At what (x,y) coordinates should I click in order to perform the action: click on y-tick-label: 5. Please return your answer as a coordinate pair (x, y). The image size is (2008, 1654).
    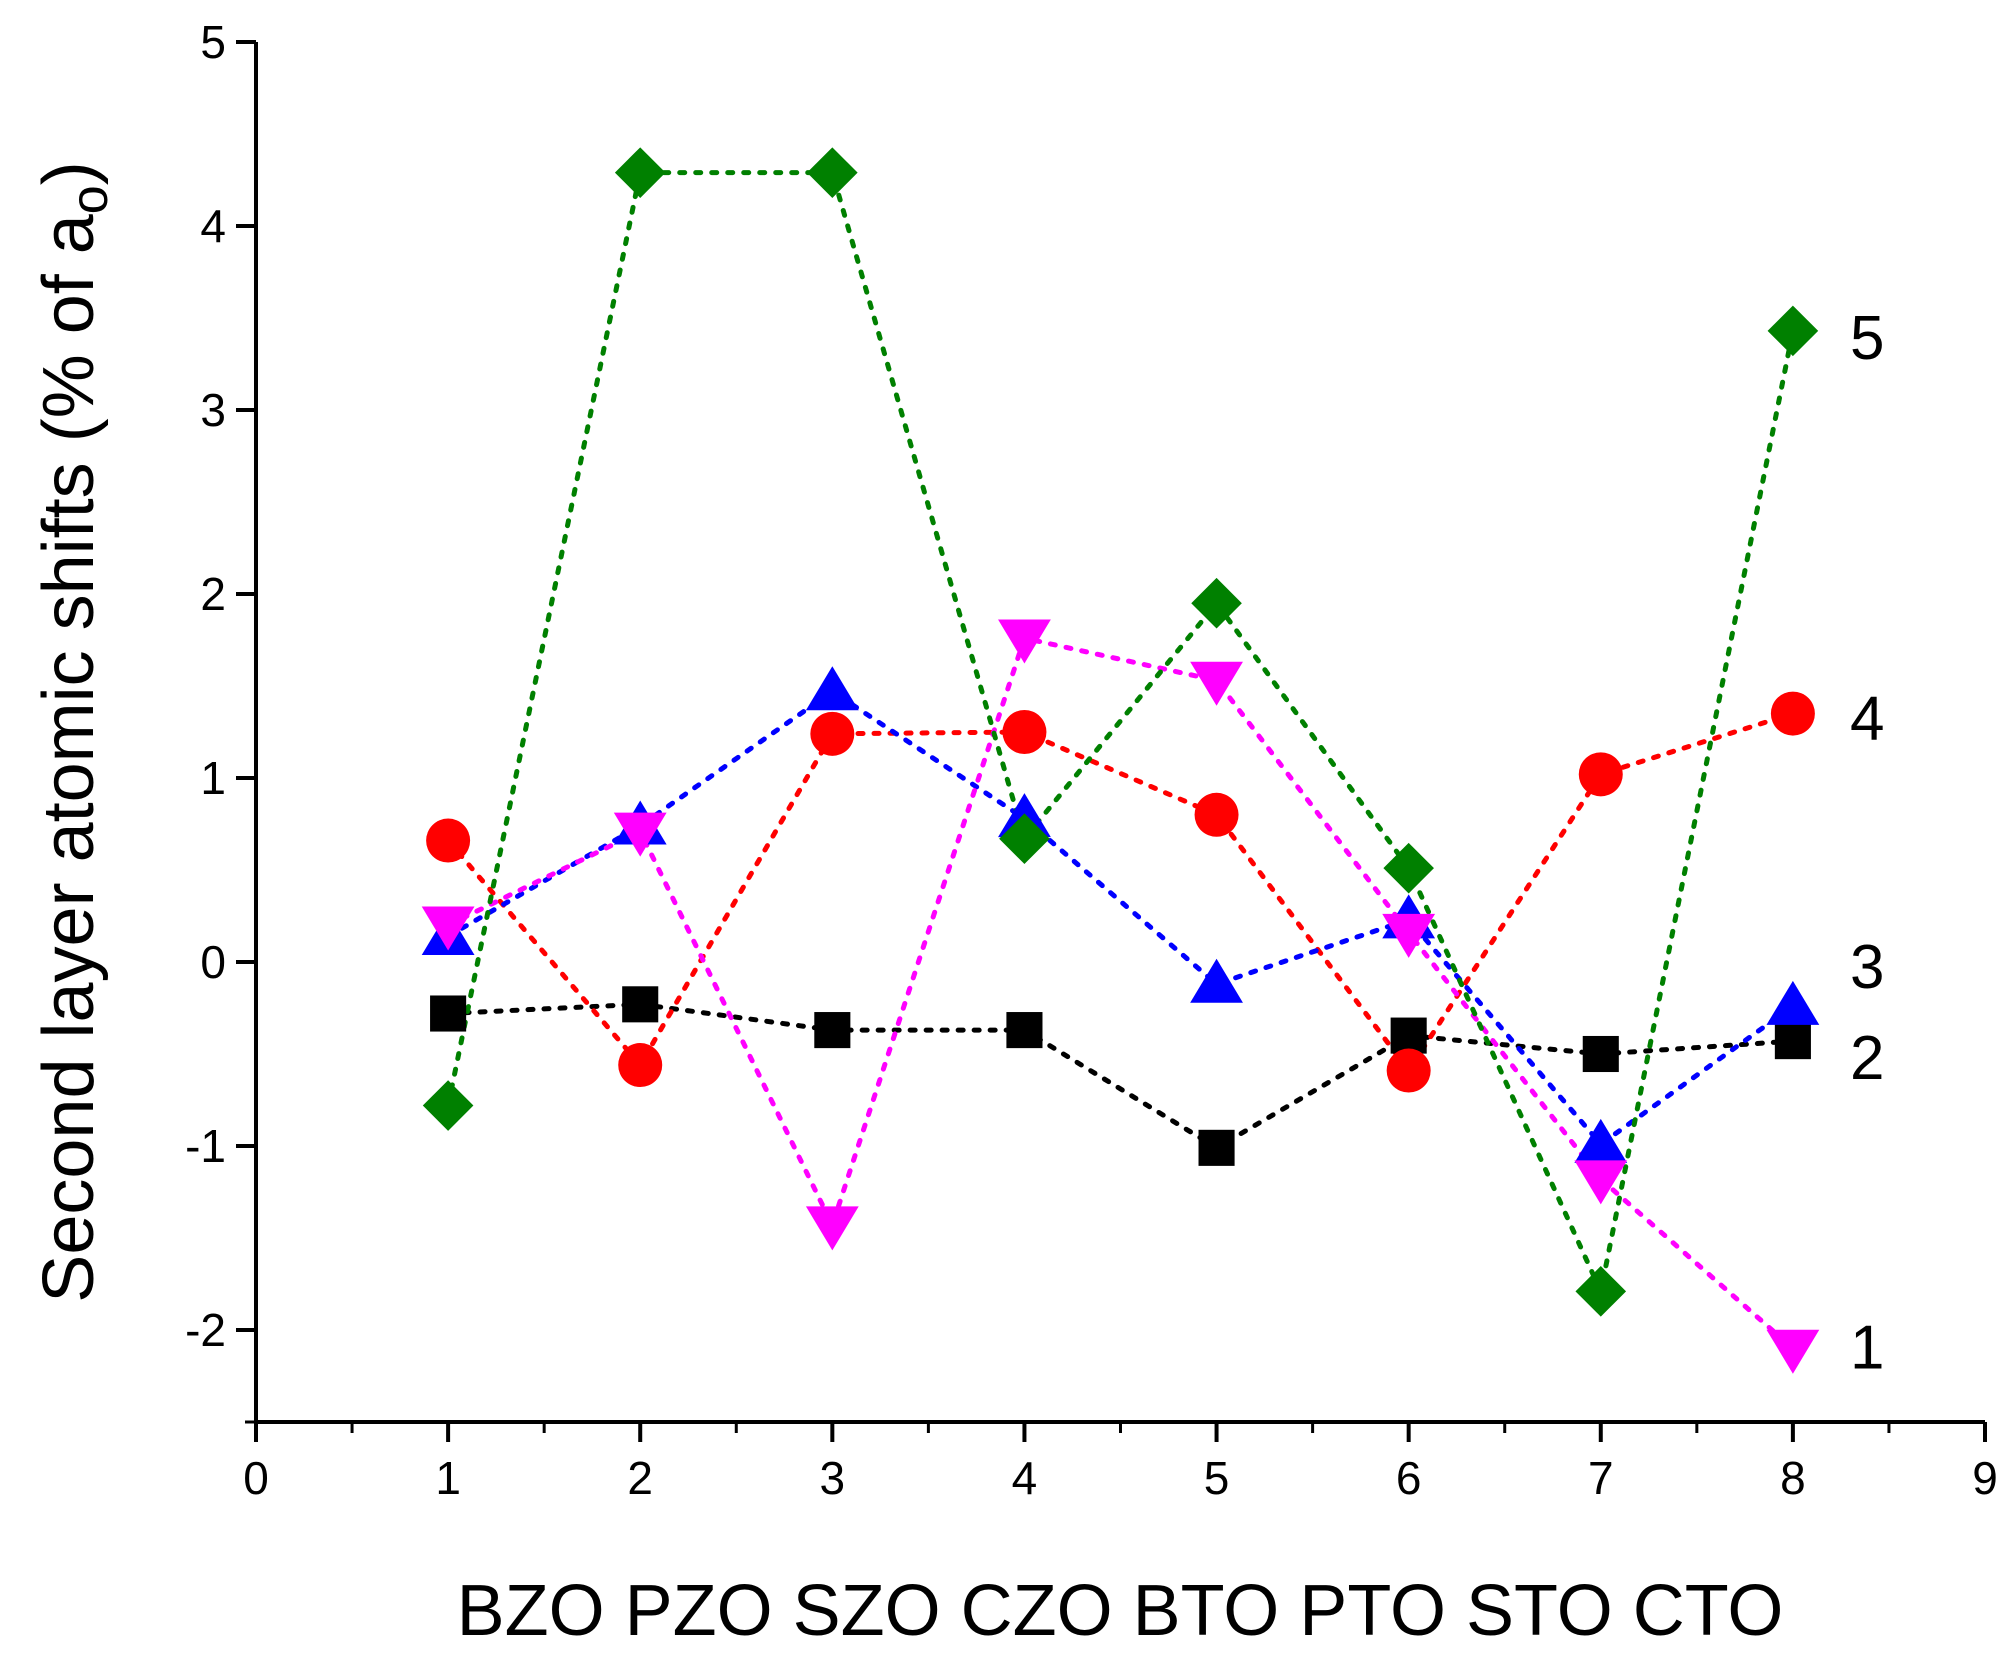
    Looking at the image, I should click on (213, 42).